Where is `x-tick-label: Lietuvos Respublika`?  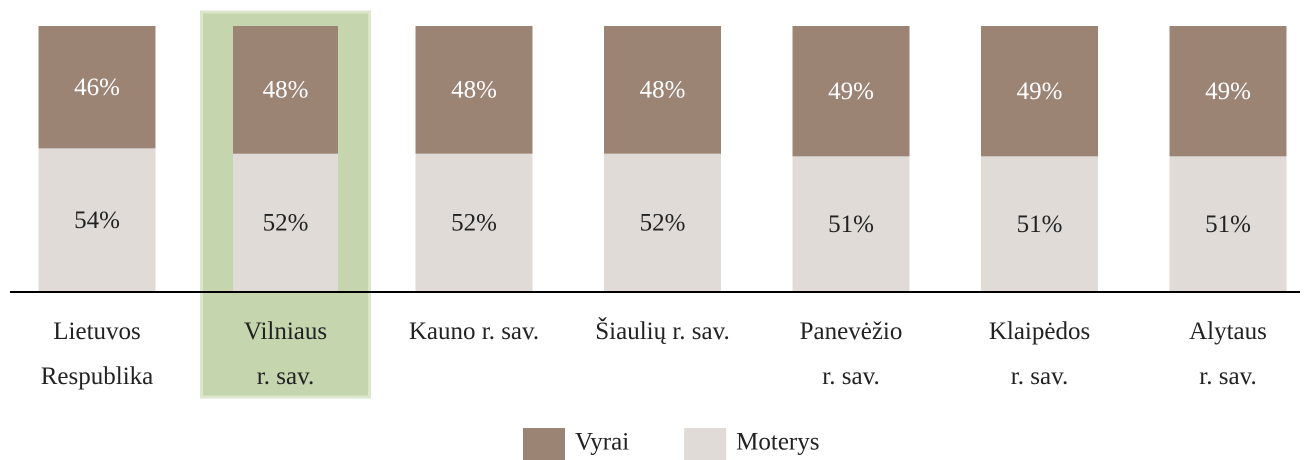 x-tick-label: Lietuvos Respublika is located at coordinates (97, 354).